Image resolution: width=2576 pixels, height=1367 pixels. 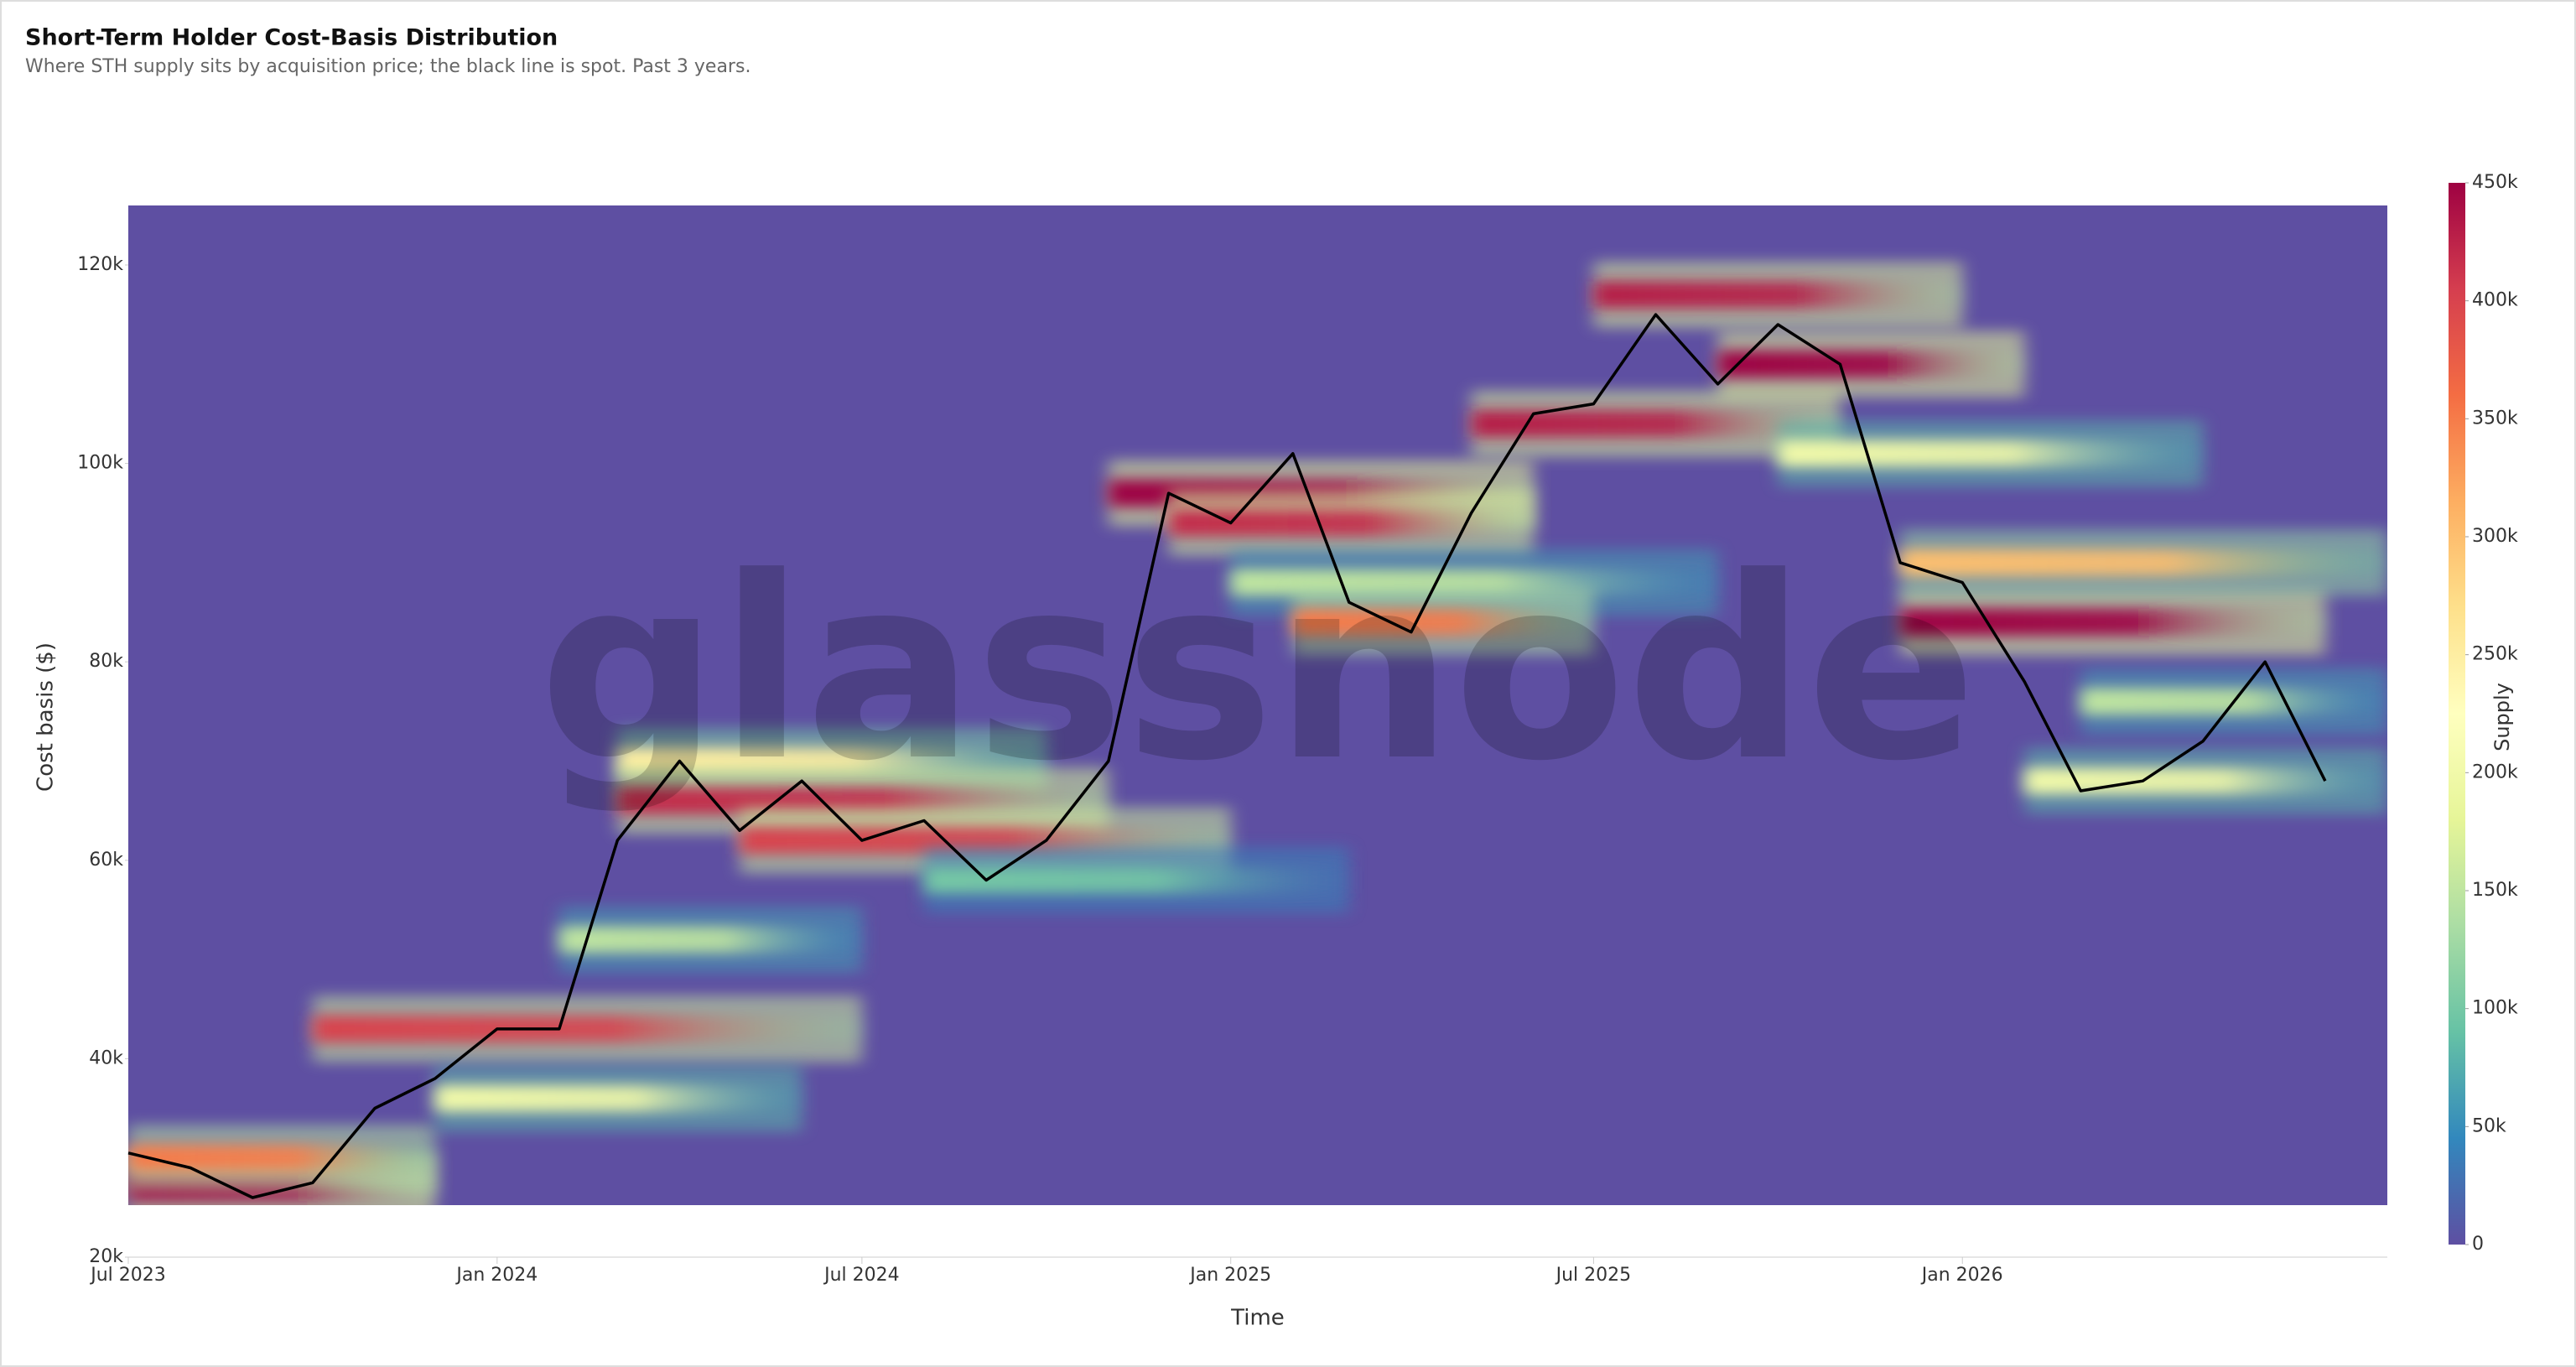 I want to click on x-tick-label: Jan 2026, so click(x=1961, y=1275).